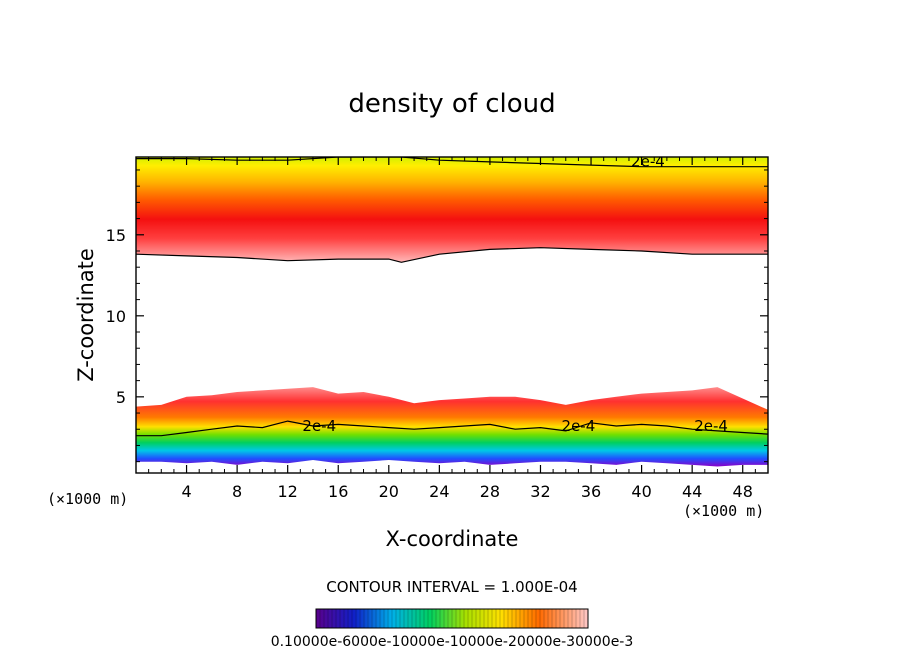 This screenshot has width=904, height=654. I want to click on y-tick-label: 10, so click(116, 316).